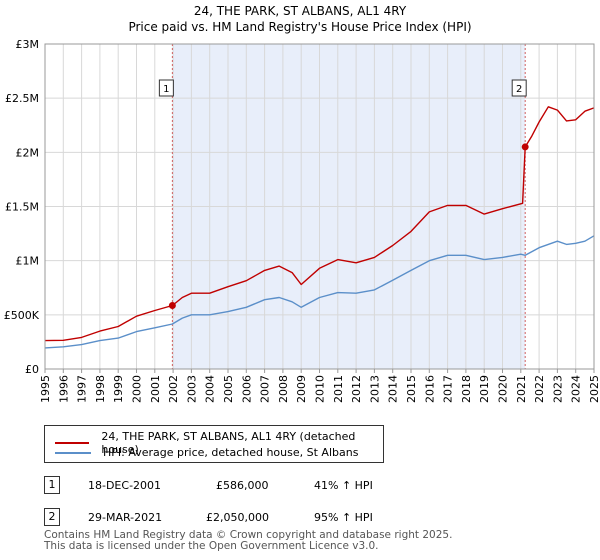 Image resolution: width=600 pixels, height=560 pixels. I want to click on transaction-price: £586,000, so click(242, 485).